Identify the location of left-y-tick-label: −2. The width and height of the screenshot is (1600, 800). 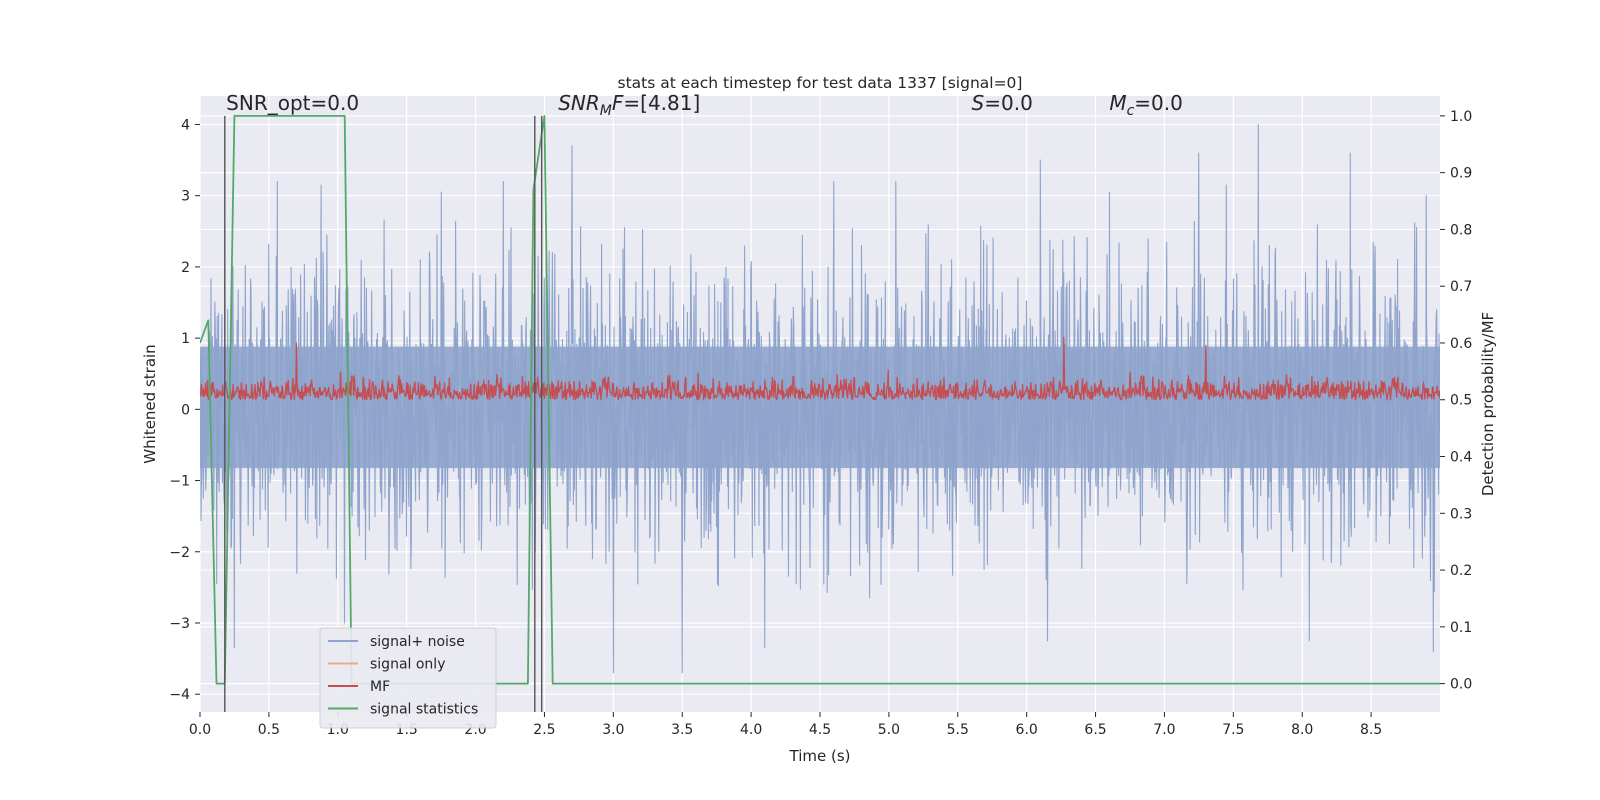
(179, 553).